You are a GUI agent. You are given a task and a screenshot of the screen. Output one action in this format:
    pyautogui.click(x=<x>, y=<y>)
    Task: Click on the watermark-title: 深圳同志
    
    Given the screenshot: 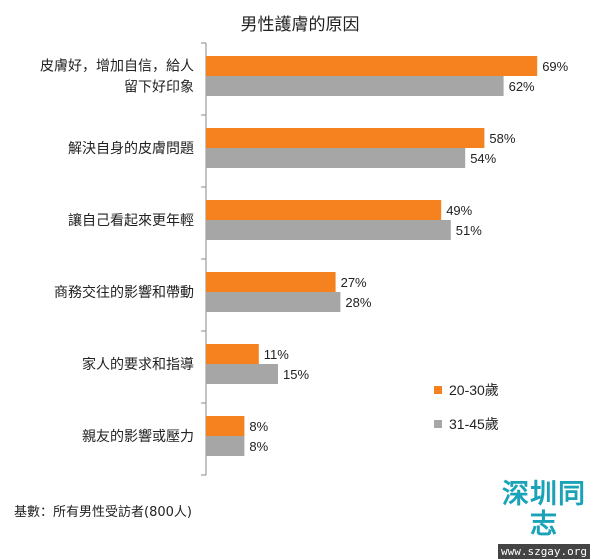 What is the action you would take?
    pyautogui.click(x=544, y=509)
    